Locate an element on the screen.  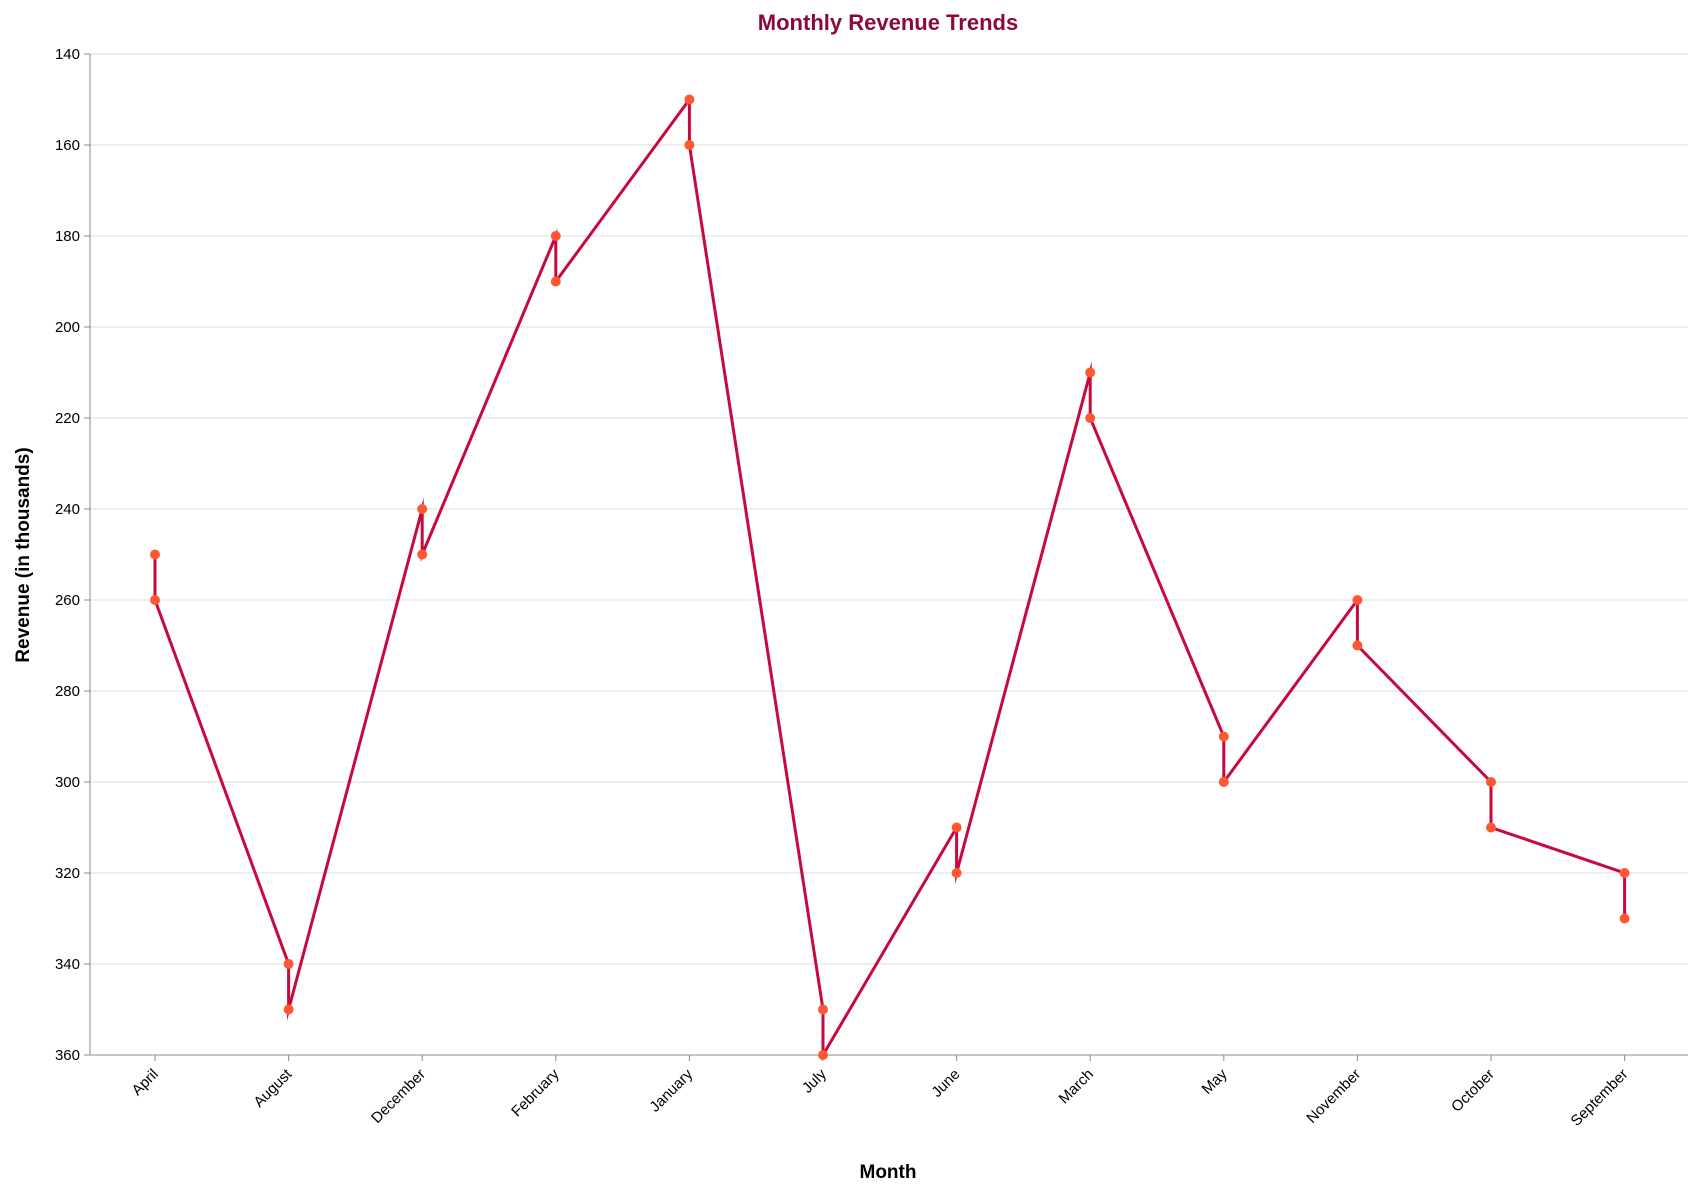
y-tick-label: 280 is located at coordinates (67, 691).